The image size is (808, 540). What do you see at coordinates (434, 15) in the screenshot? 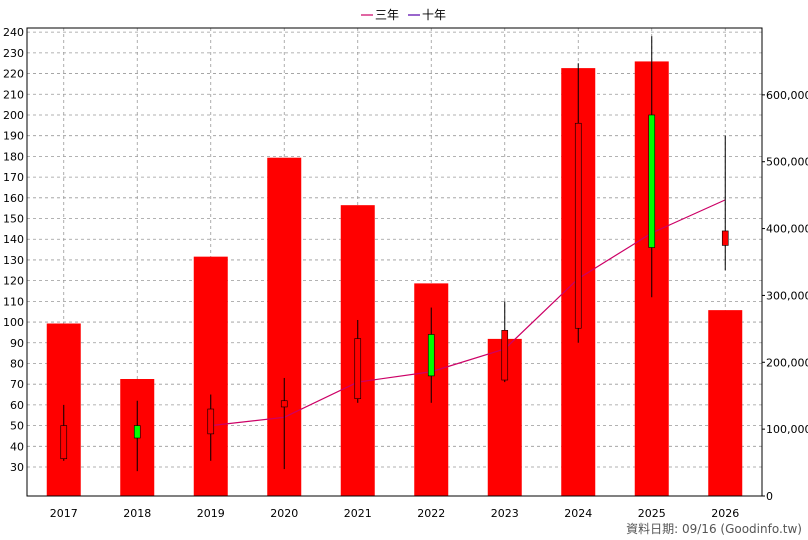
I see `legend-label-ten-year: 十年` at bounding box center [434, 15].